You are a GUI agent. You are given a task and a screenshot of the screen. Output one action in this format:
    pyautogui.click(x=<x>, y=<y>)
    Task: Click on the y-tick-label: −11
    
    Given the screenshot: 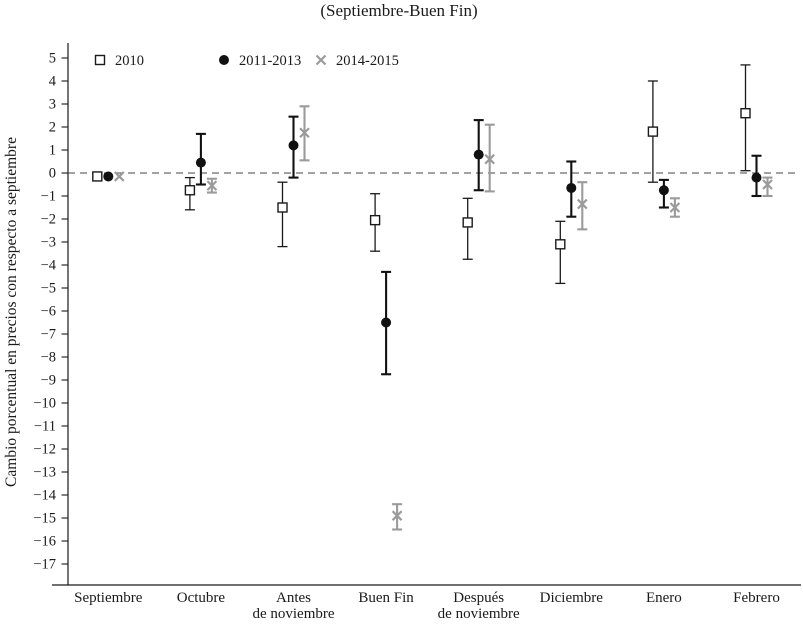 What is the action you would take?
    pyautogui.click(x=45, y=427)
    